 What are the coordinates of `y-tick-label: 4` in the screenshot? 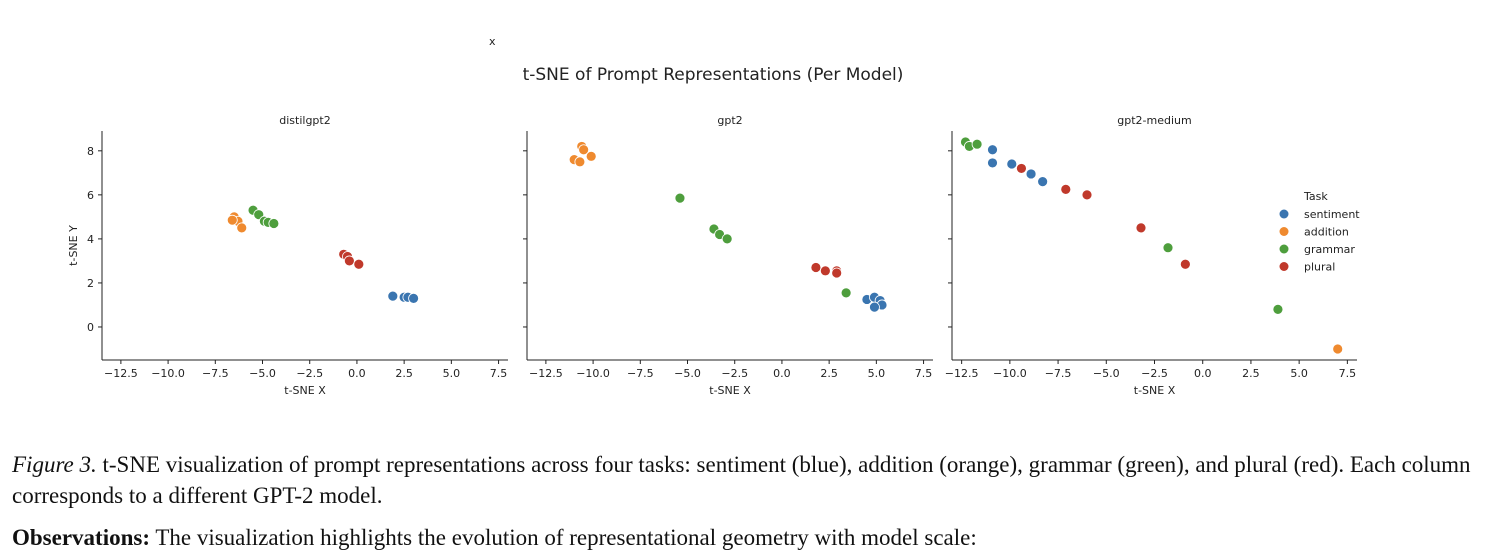 It's located at (90, 239).